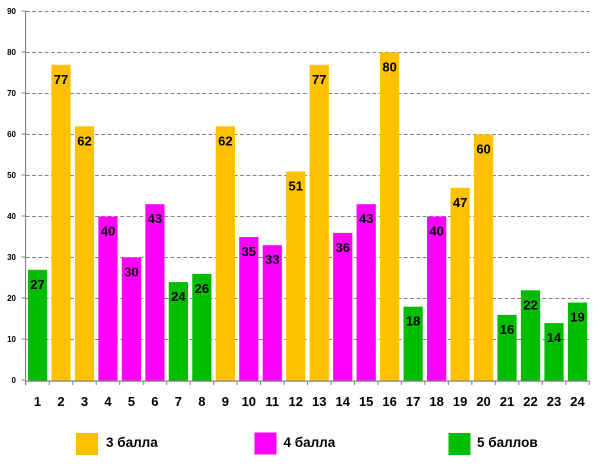 The height and width of the screenshot is (468, 600). What do you see at coordinates (460, 202) in the screenshot?
I see `svg-text: 47` at bounding box center [460, 202].